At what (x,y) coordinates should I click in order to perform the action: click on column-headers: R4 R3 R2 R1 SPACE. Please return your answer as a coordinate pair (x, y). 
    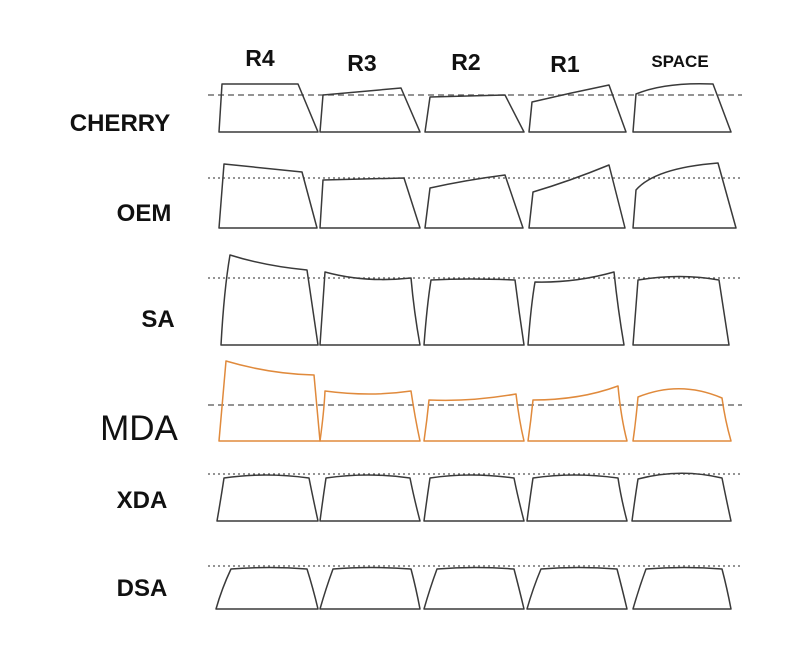
    Looking at the image, I should click on (476, 61).